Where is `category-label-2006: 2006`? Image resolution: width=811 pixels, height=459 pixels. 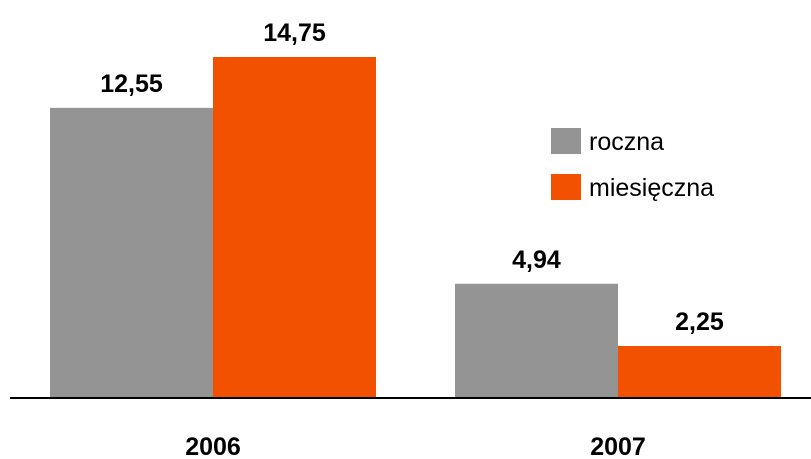 category-label-2006: 2006 is located at coordinates (213, 446).